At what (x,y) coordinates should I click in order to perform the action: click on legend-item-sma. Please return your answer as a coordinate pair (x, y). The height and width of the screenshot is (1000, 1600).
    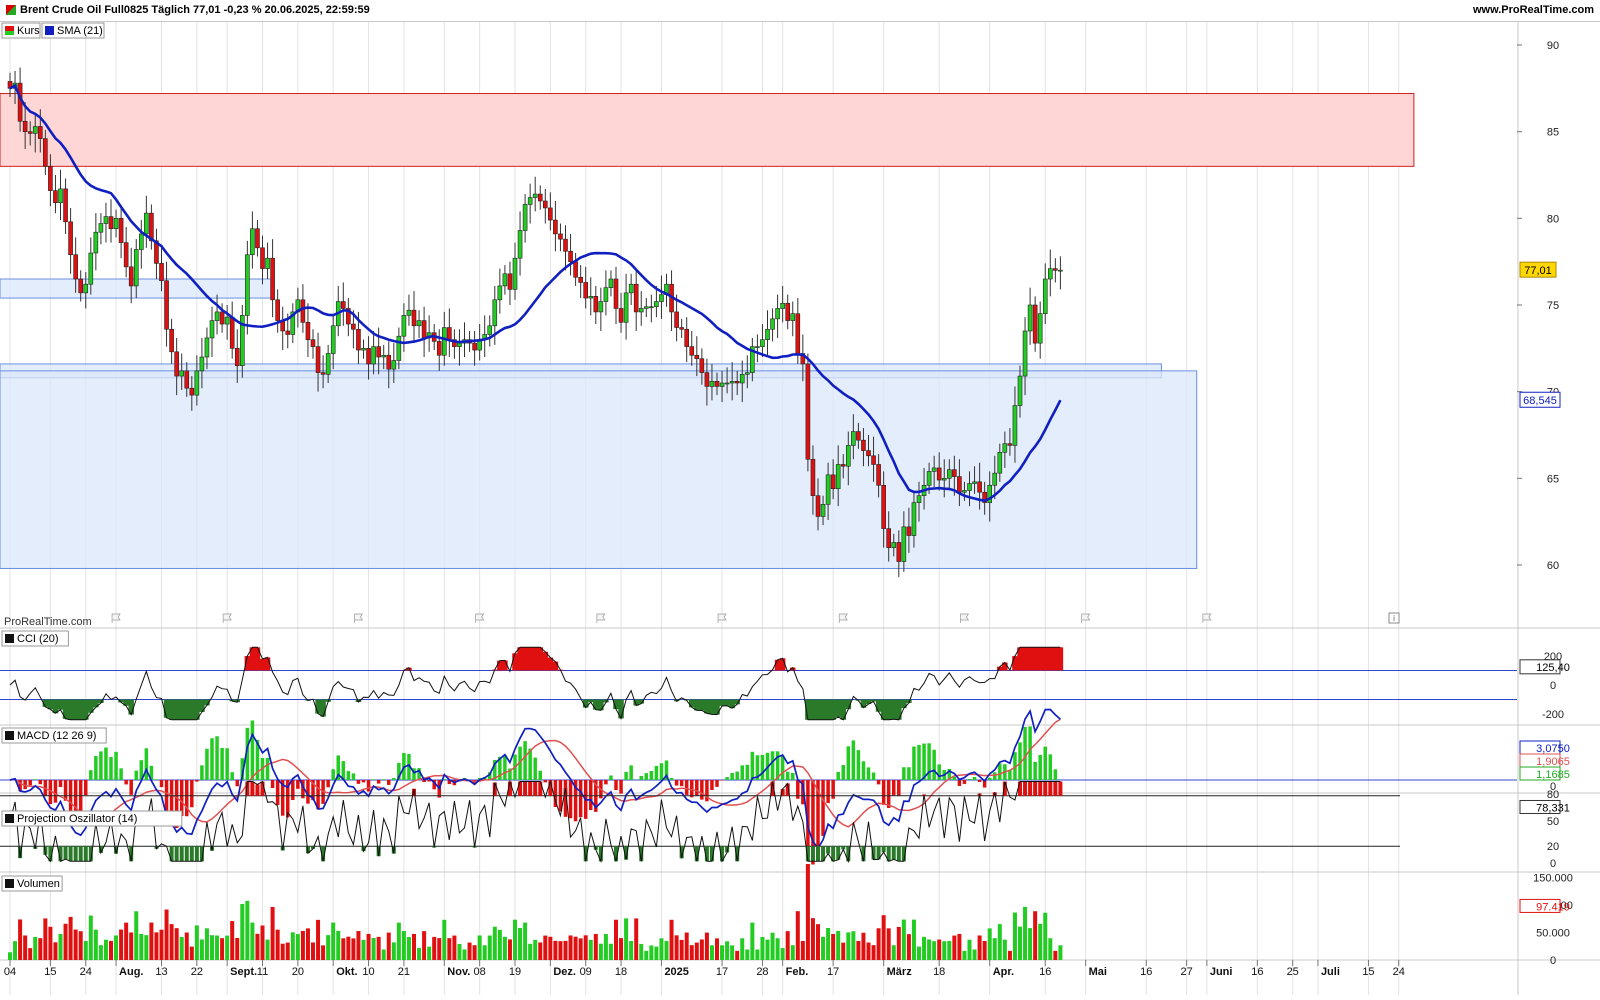
    Looking at the image, I should click on (73, 30).